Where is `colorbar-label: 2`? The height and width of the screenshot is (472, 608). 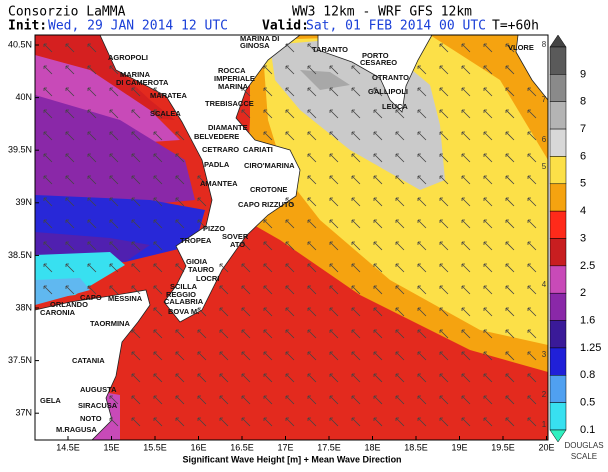
colorbar-label: 2 is located at coordinates (583, 293).